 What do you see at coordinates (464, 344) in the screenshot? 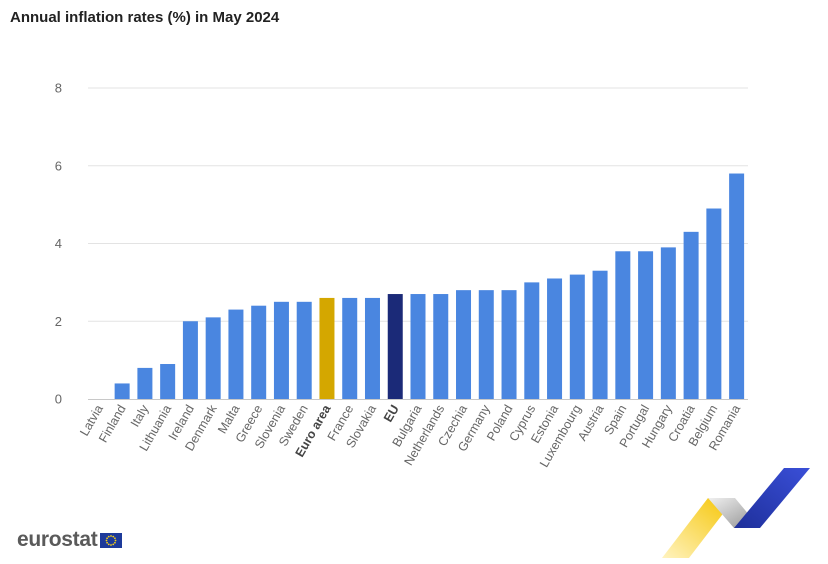
I see `bar-czechia` at bounding box center [464, 344].